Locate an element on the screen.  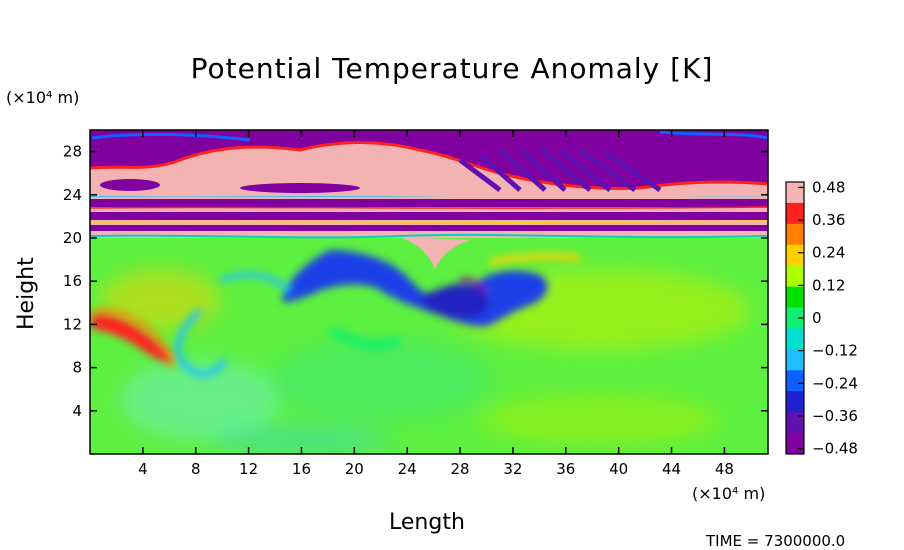
x-tick-label: 4 is located at coordinates (143, 469).